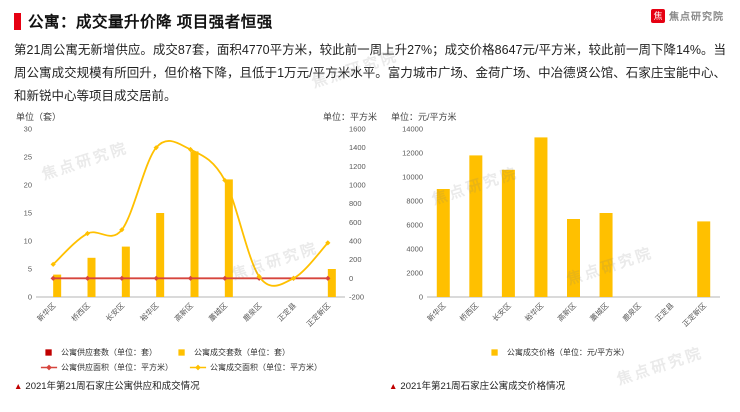  What do you see at coordinates (349, 117) in the screenshot?
I see `unit-label-right-axis: 单位：平方米` at bounding box center [349, 117].